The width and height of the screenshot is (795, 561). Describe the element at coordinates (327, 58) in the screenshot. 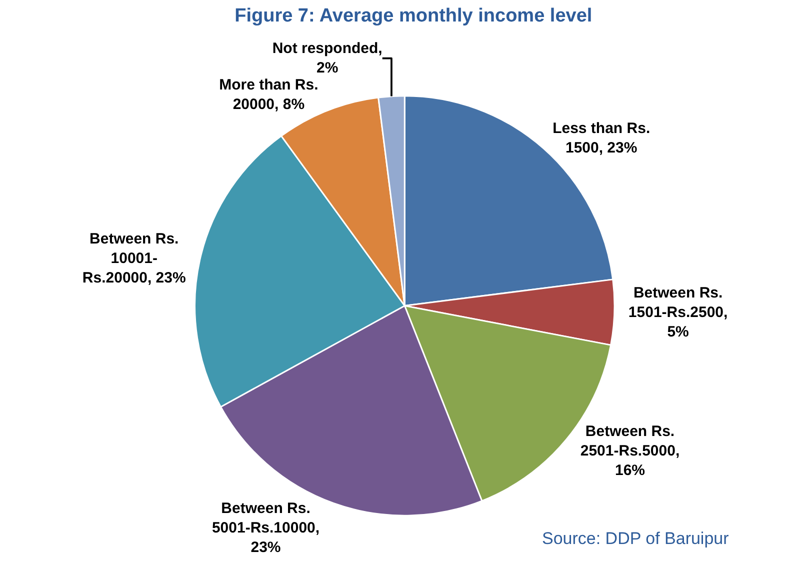

I see `slice-label: Not responded, 2%` at that location.